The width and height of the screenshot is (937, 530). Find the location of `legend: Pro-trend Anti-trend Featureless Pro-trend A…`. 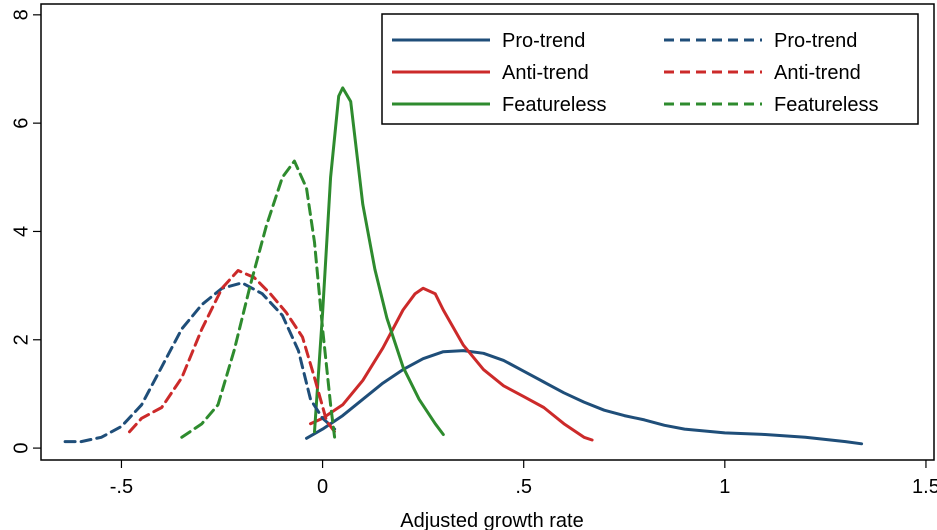

legend: Pro-trend Anti-trend Featureless Pro-trend A… is located at coordinates (650, 69).